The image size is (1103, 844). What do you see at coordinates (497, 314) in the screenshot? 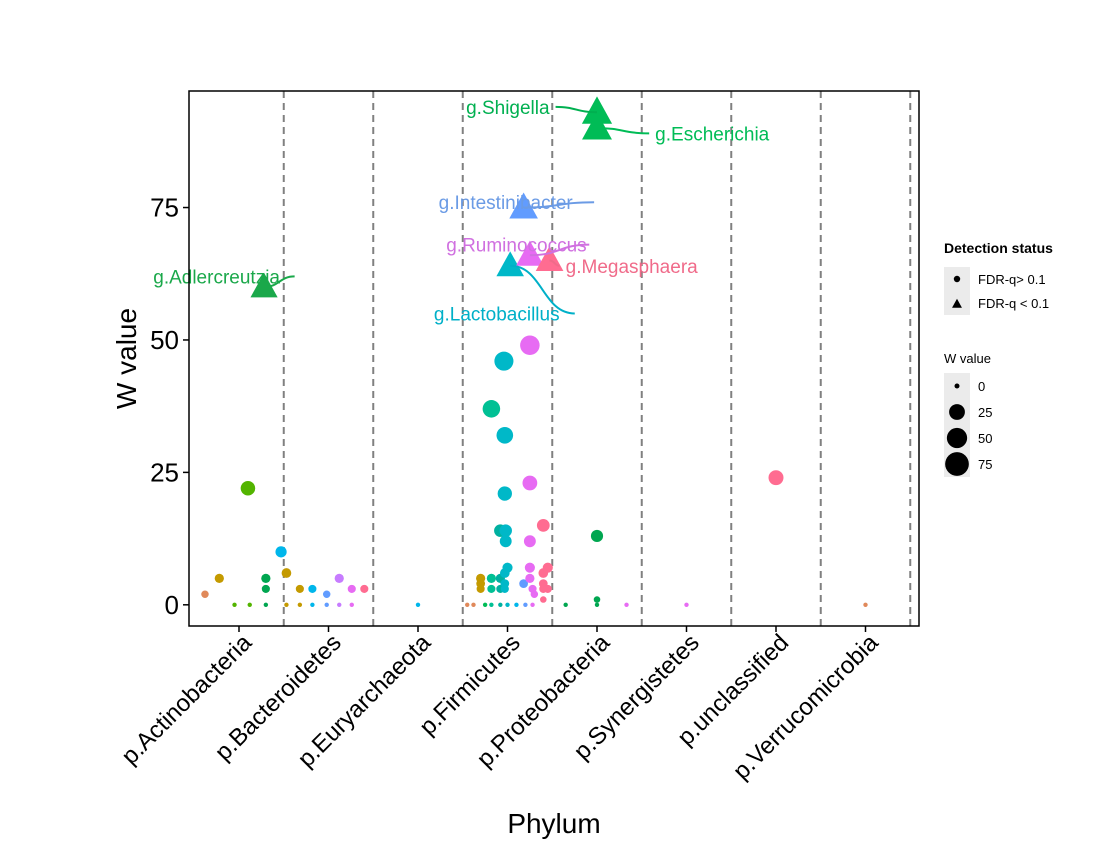
I see `annotation-label: g.Lactobacillus` at bounding box center [497, 314].